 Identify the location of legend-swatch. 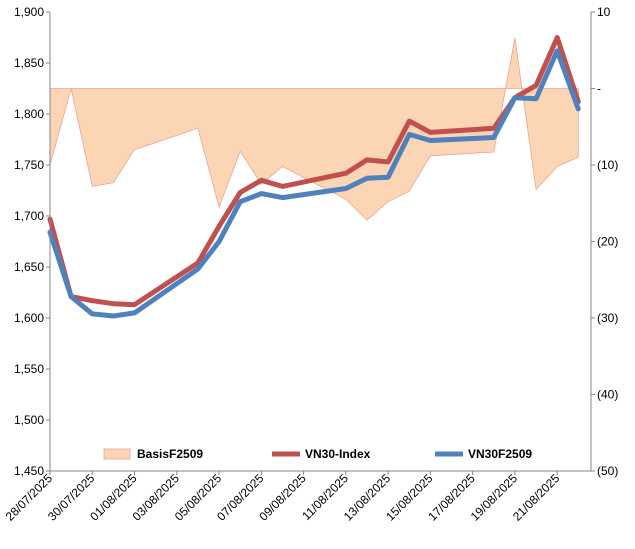
(117, 454).